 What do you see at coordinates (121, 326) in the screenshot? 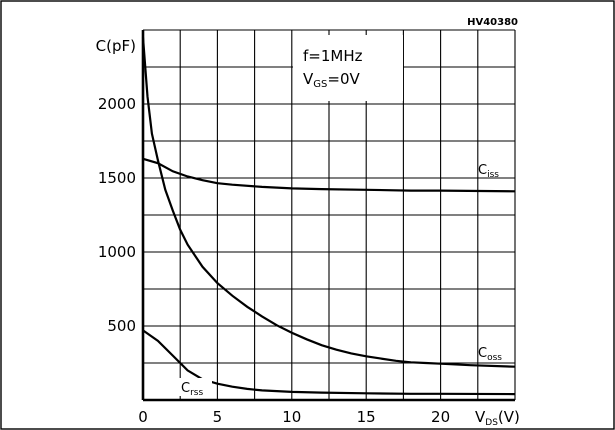
I see `y-tick-label: 500` at bounding box center [121, 326].